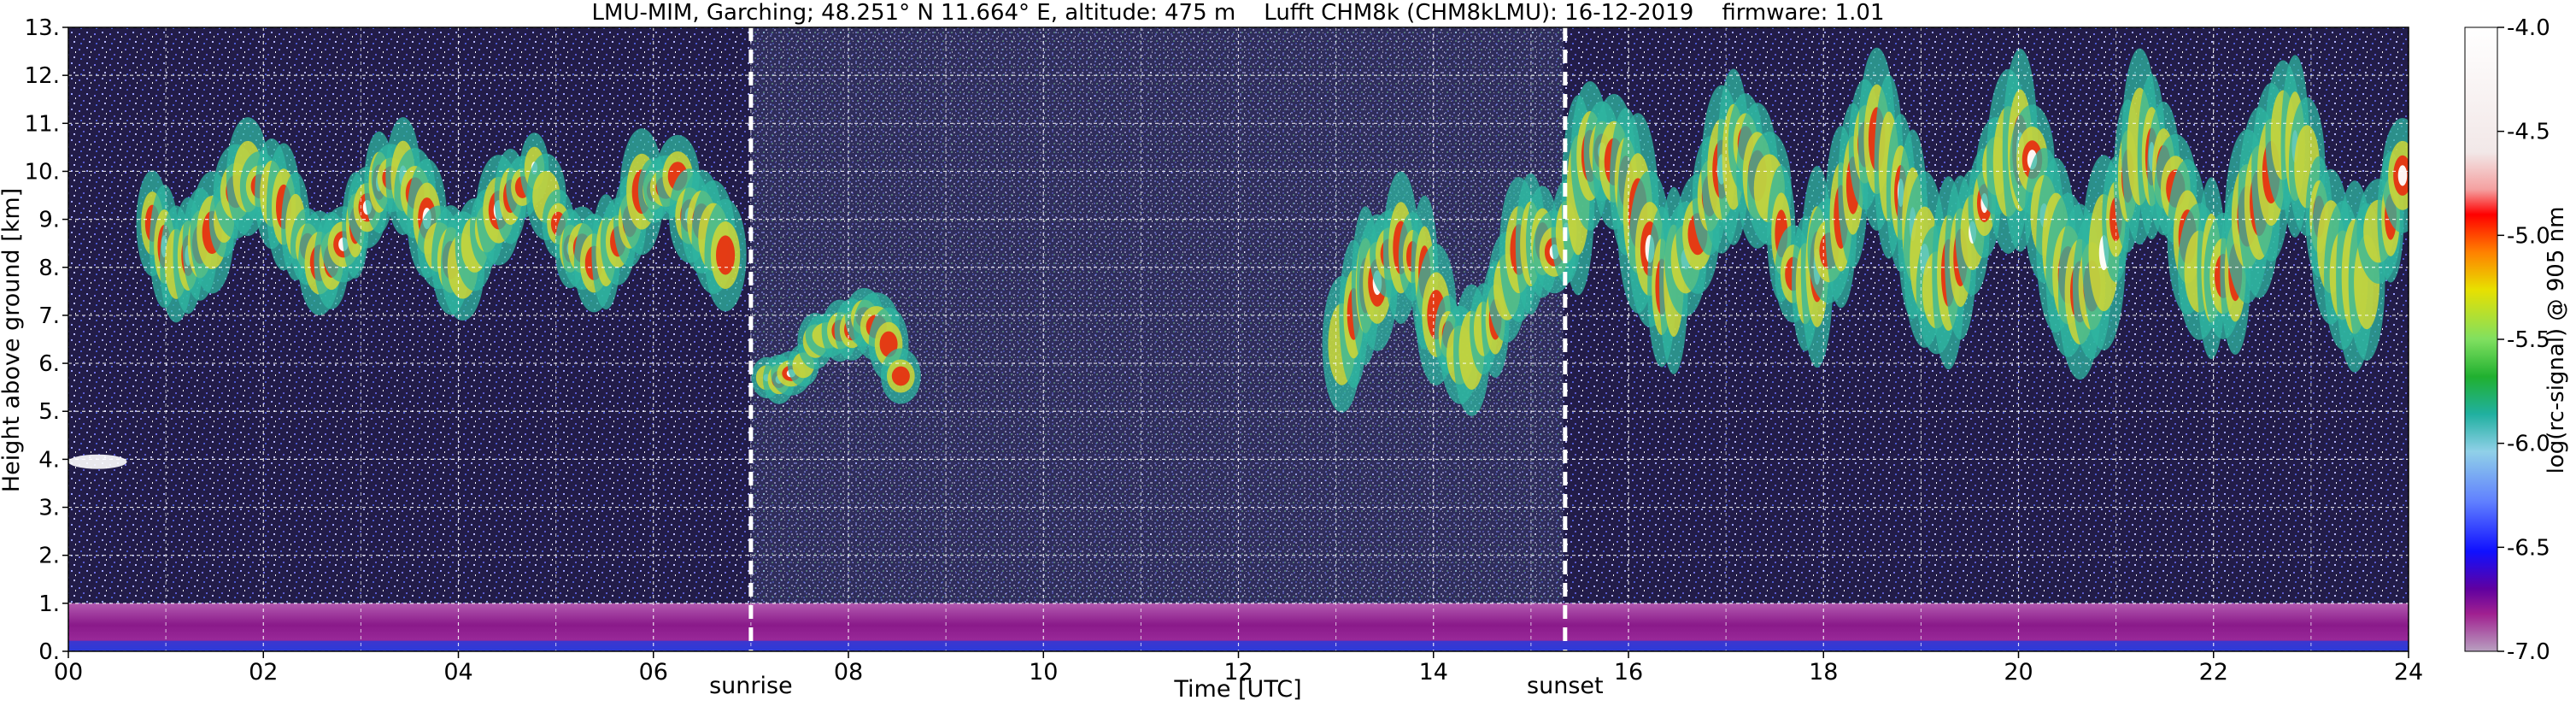  Describe the element at coordinates (2481, 339) in the screenshot. I see `colorbar-scale` at that location.